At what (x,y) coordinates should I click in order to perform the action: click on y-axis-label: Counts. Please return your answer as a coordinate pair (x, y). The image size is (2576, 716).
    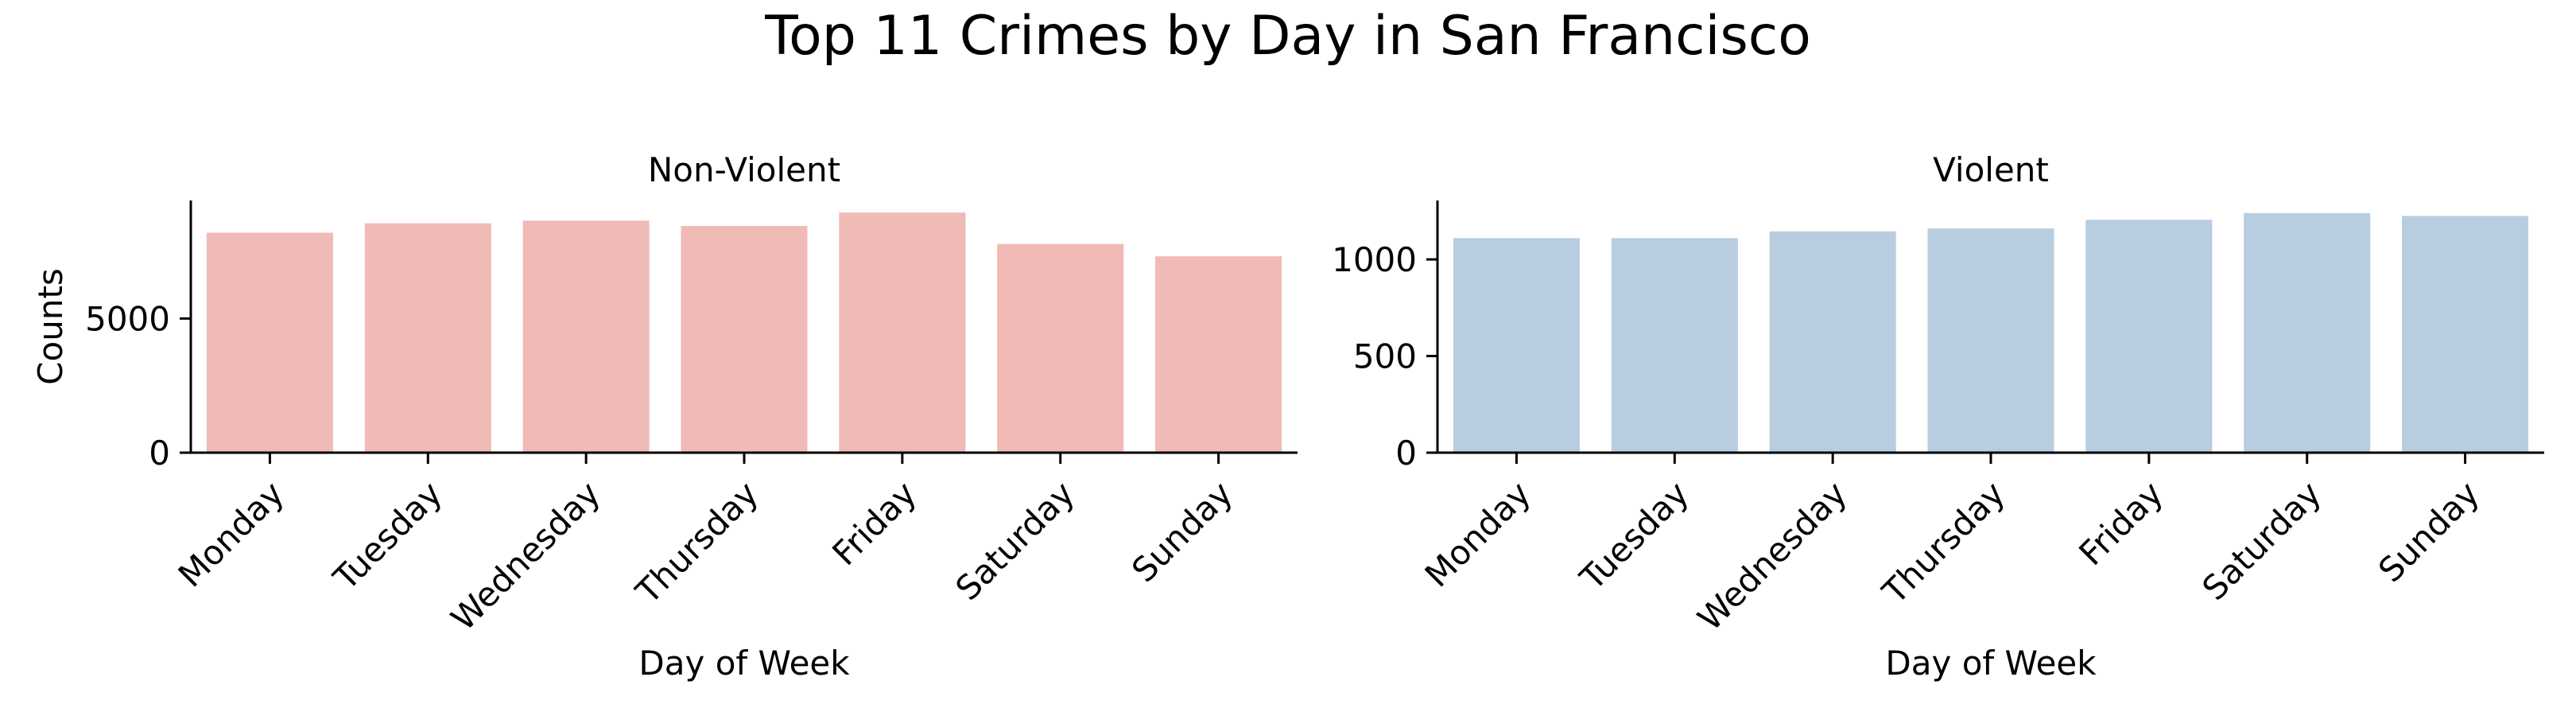
    Looking at the image, I should click on (51, 327).